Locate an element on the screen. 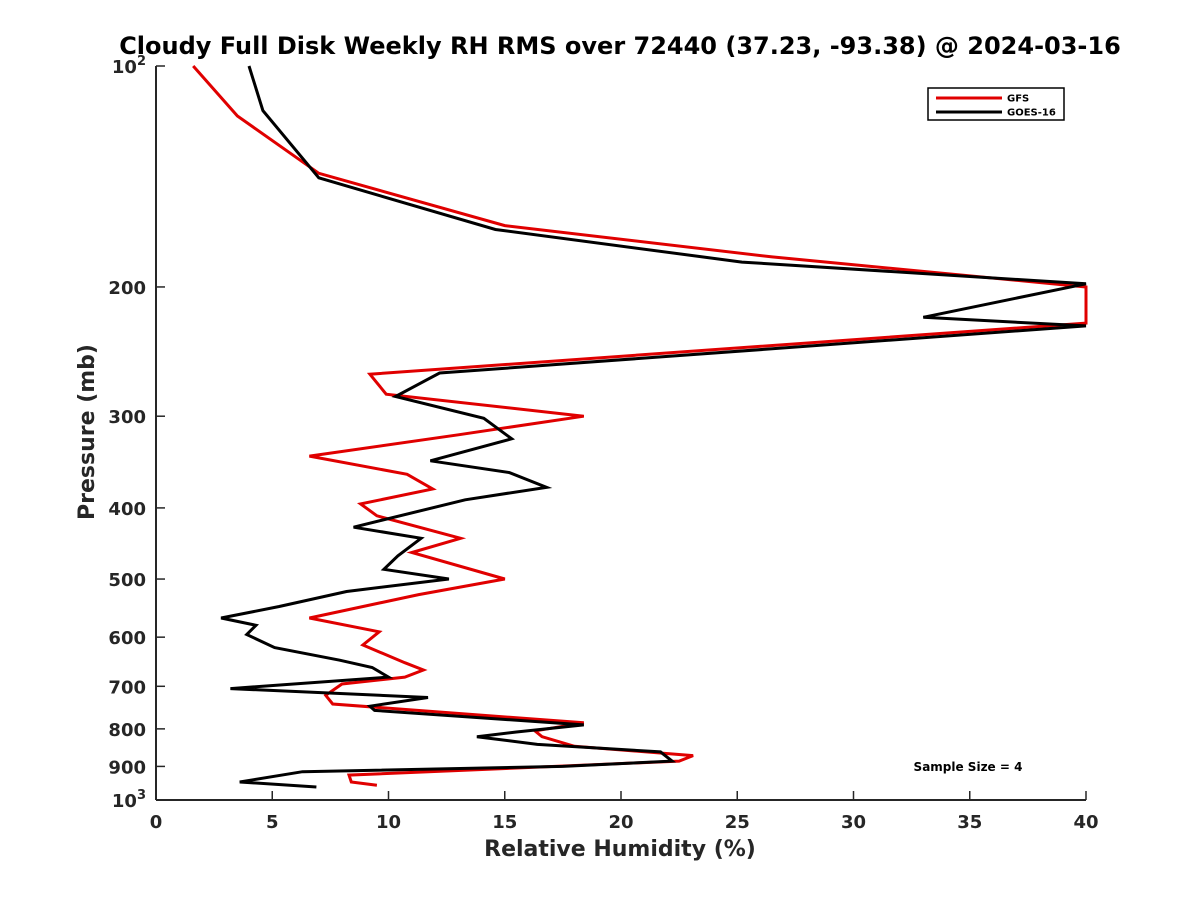 This screenshot has width=1200, height=900. x-tick-label: 30 is located at coordinates (853, 822).